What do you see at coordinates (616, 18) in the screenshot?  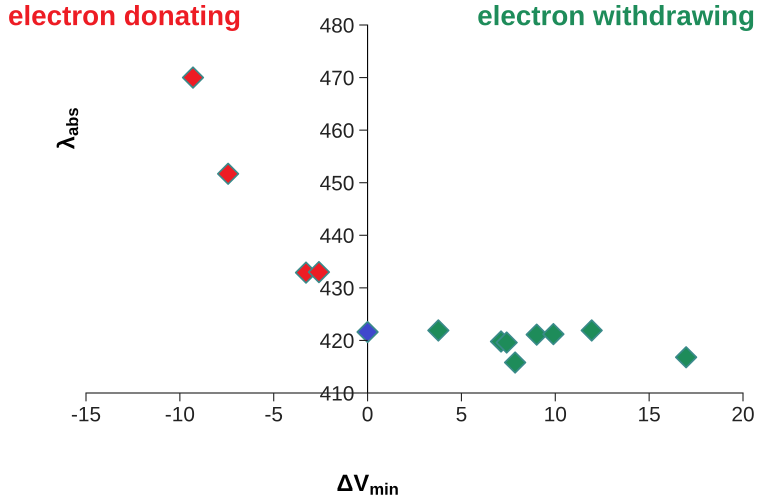 I see `annotation: electron withdrawing` at bounding box center [616, 18].